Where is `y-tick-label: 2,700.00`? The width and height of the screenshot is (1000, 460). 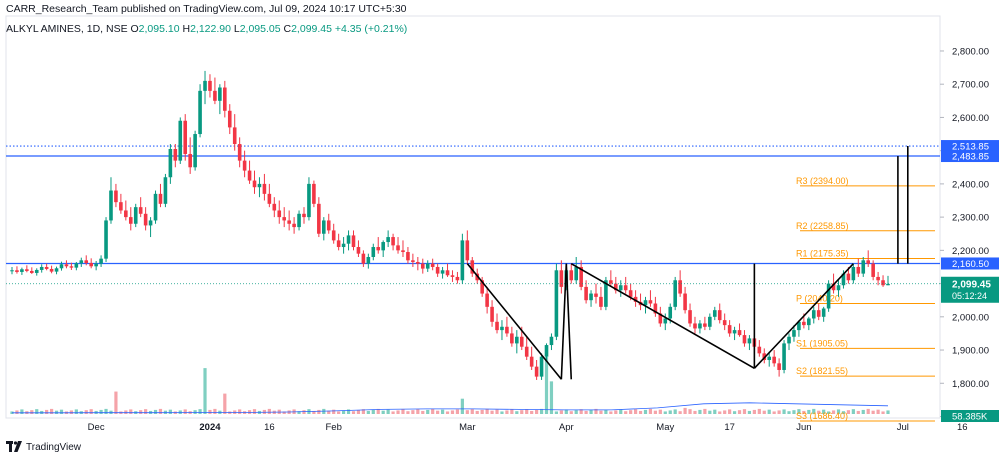
y-tick-label: 2,700.00 is located at coordinates (970, 85).